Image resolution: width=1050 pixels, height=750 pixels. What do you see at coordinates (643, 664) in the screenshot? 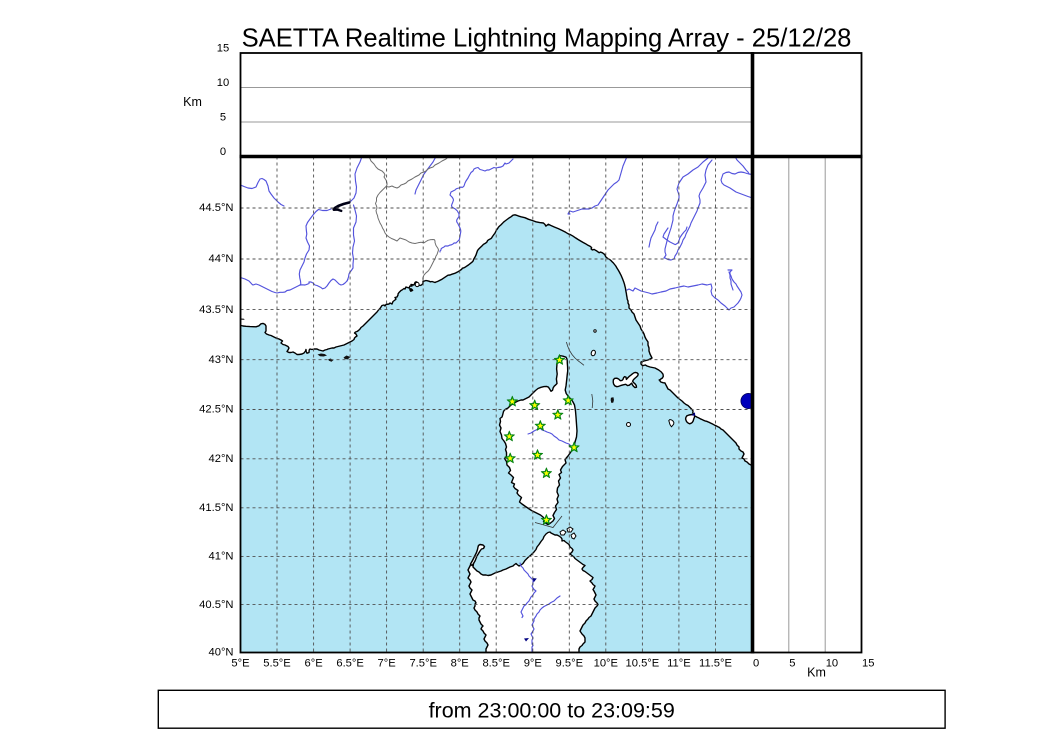
I see `svg-text: 10.5°E` at bounding box center [643, 664].